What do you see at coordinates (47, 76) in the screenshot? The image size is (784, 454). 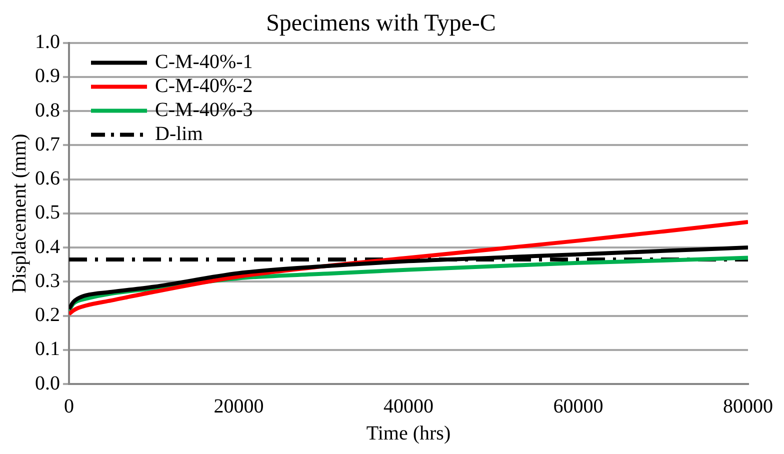 I see `y-tick-label: 0.9` at bounding box center [47, 76].